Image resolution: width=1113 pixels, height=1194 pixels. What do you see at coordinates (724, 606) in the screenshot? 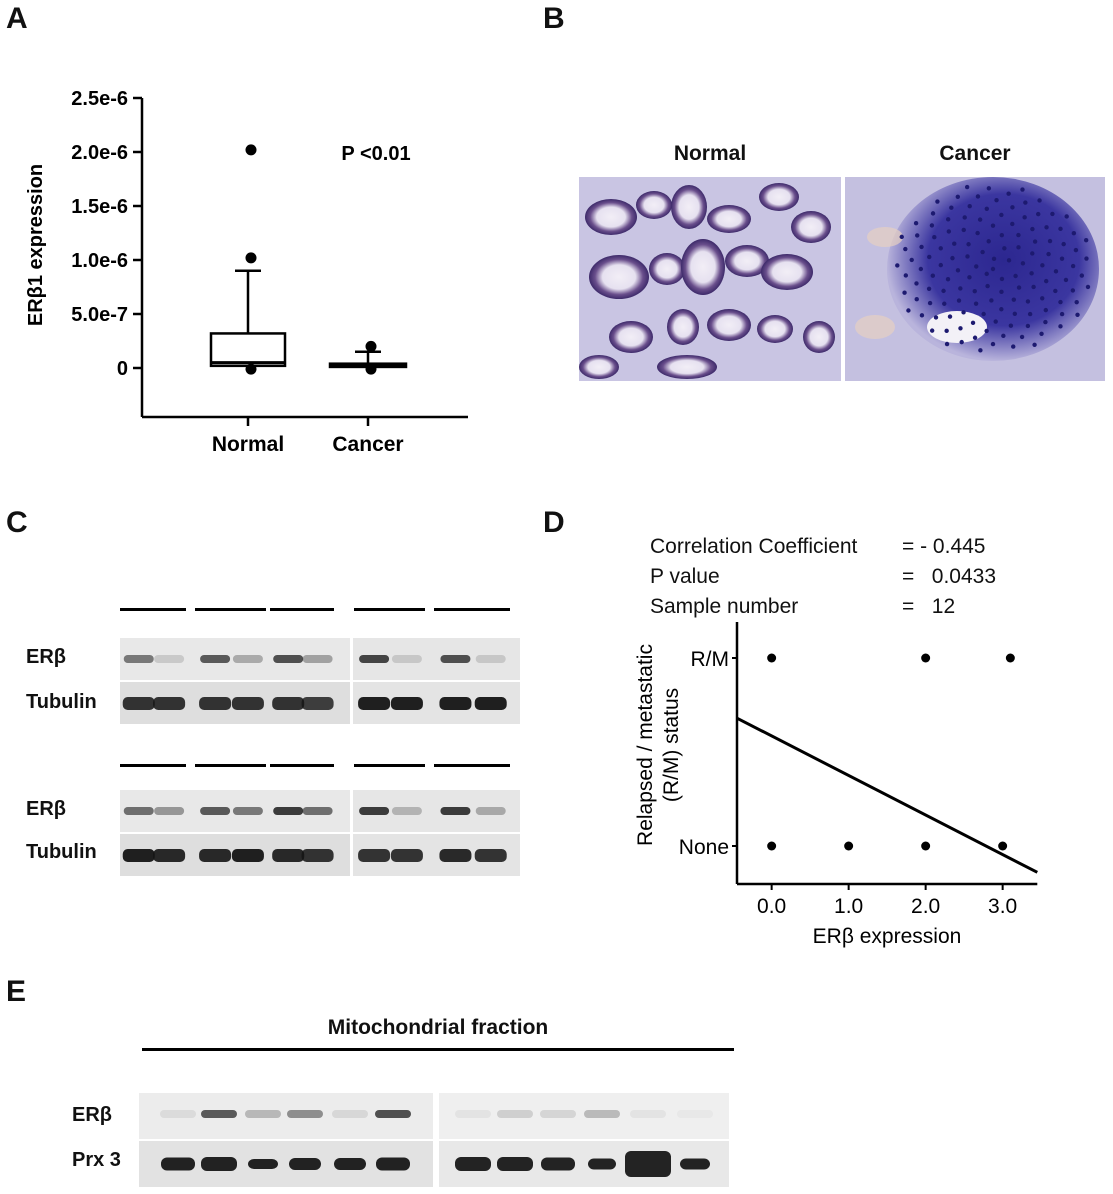
I see `stat-label-sample: Sample number` at bounding box center [724, 606].